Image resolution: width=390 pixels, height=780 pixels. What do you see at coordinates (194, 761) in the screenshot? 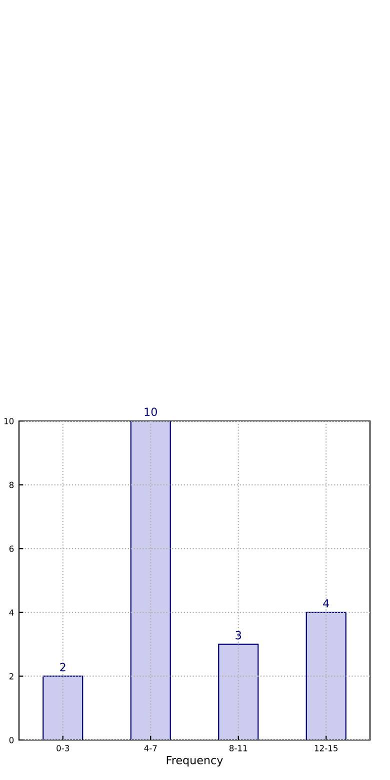
I see `x-axis-title: Frequency` at bounding box center [194, 761].